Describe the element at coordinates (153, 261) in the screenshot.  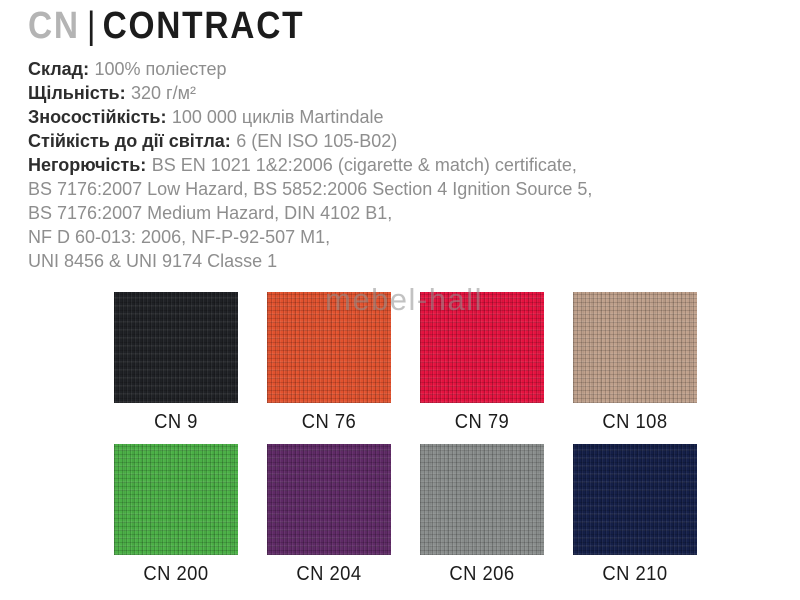
I see `spec-value: UNI 8456 & UNI 9174 Classe 1` at that location.